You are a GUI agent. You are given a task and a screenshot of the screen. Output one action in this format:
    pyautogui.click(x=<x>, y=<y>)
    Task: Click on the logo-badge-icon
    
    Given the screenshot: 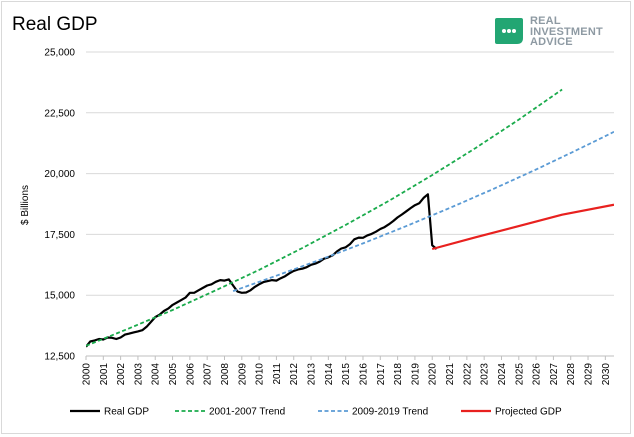 What is the action you would take?
    pyautogui.click(x=509, y=31)
    